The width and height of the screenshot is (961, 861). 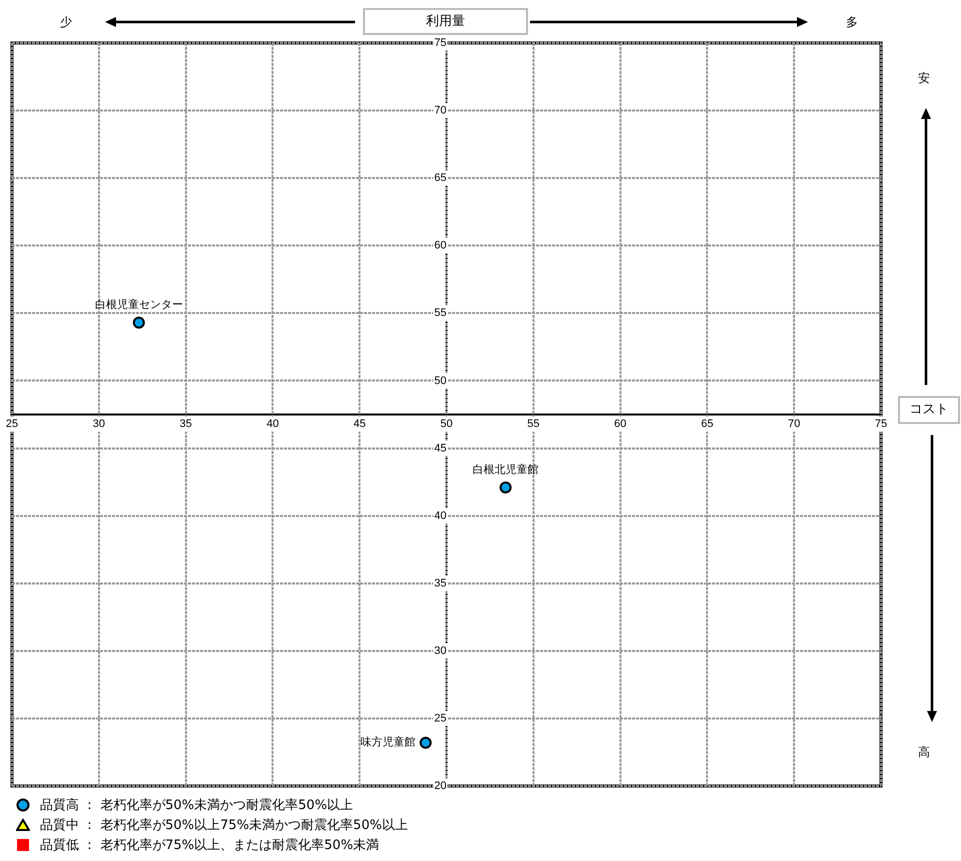 I want to click on annotation: 味方児童館, so click(x=388, y=742).